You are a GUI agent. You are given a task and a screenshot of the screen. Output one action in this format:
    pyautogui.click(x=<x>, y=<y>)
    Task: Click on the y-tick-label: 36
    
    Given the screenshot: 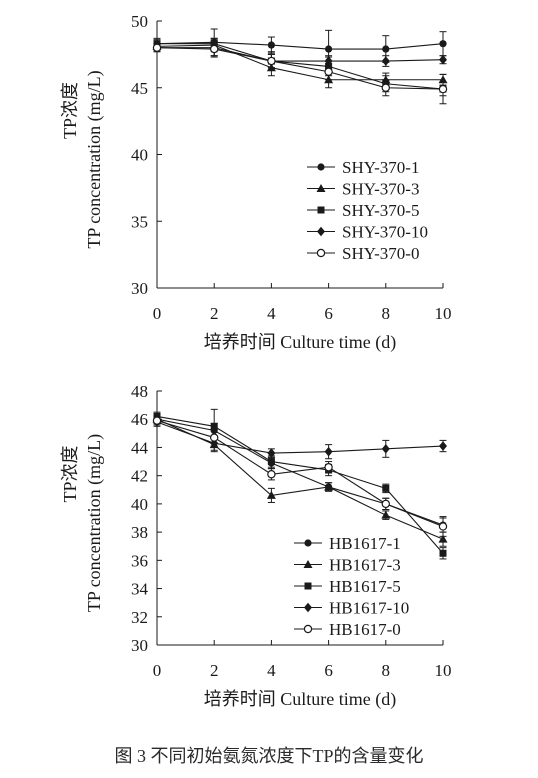 What is the action you would take?
    pyautogui.click(x=139, y=560)
    